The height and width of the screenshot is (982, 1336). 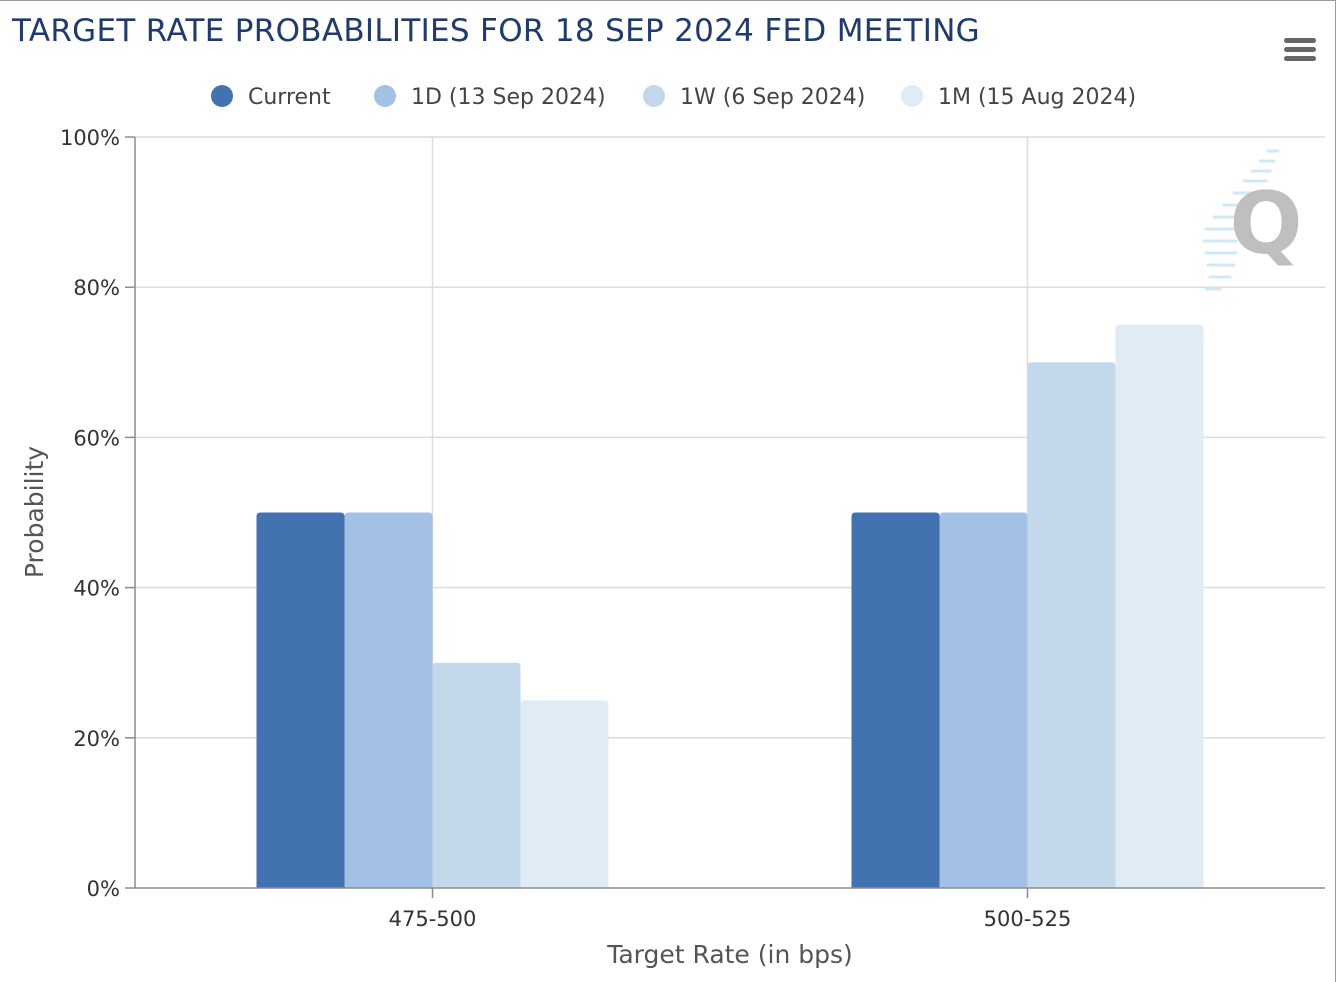 What do you see at coordinates (433, 919) in the screenshot?
I see `x-tick-label: 475-500` at bounding box center [433, 919].